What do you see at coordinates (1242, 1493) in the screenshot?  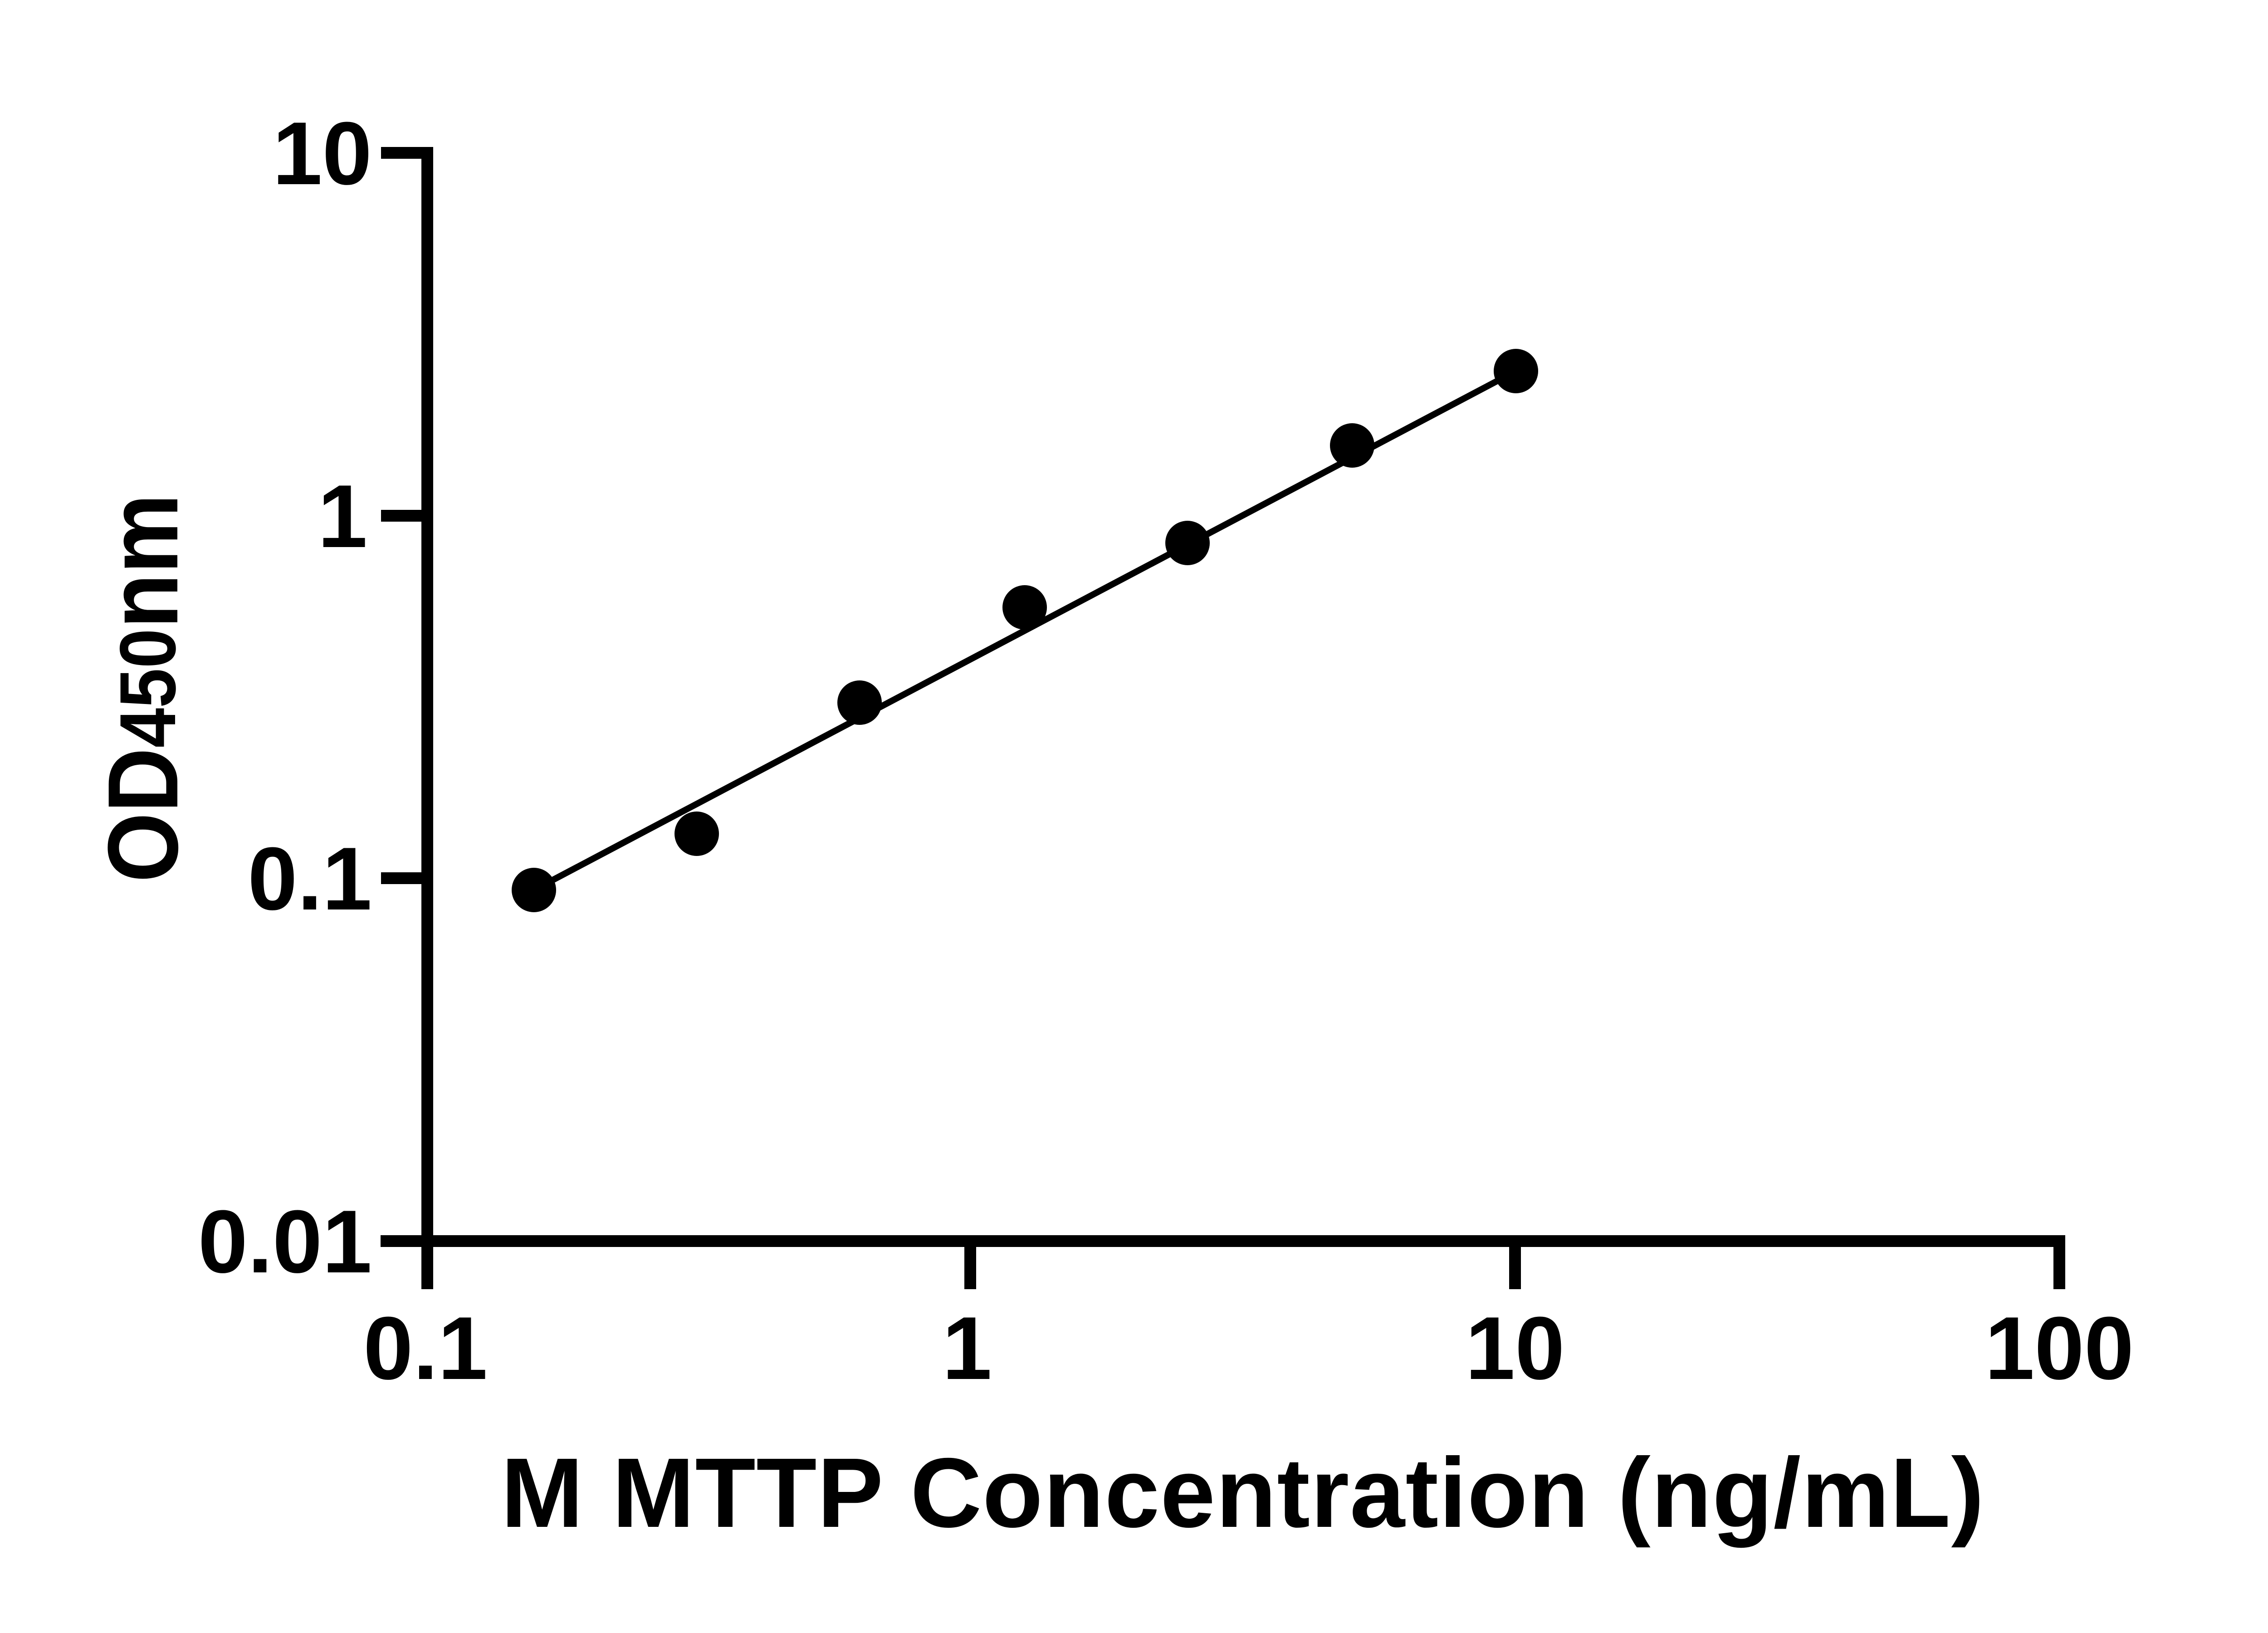 I see `svg-text: M MTTP Concentration (ng/mL)` at bounding box center [1242, 1493].